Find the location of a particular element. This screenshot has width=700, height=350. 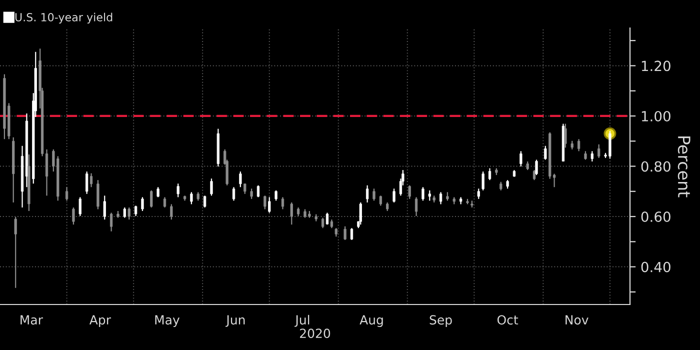

x-tick-label: Jun is located at coordinates (235, 321).